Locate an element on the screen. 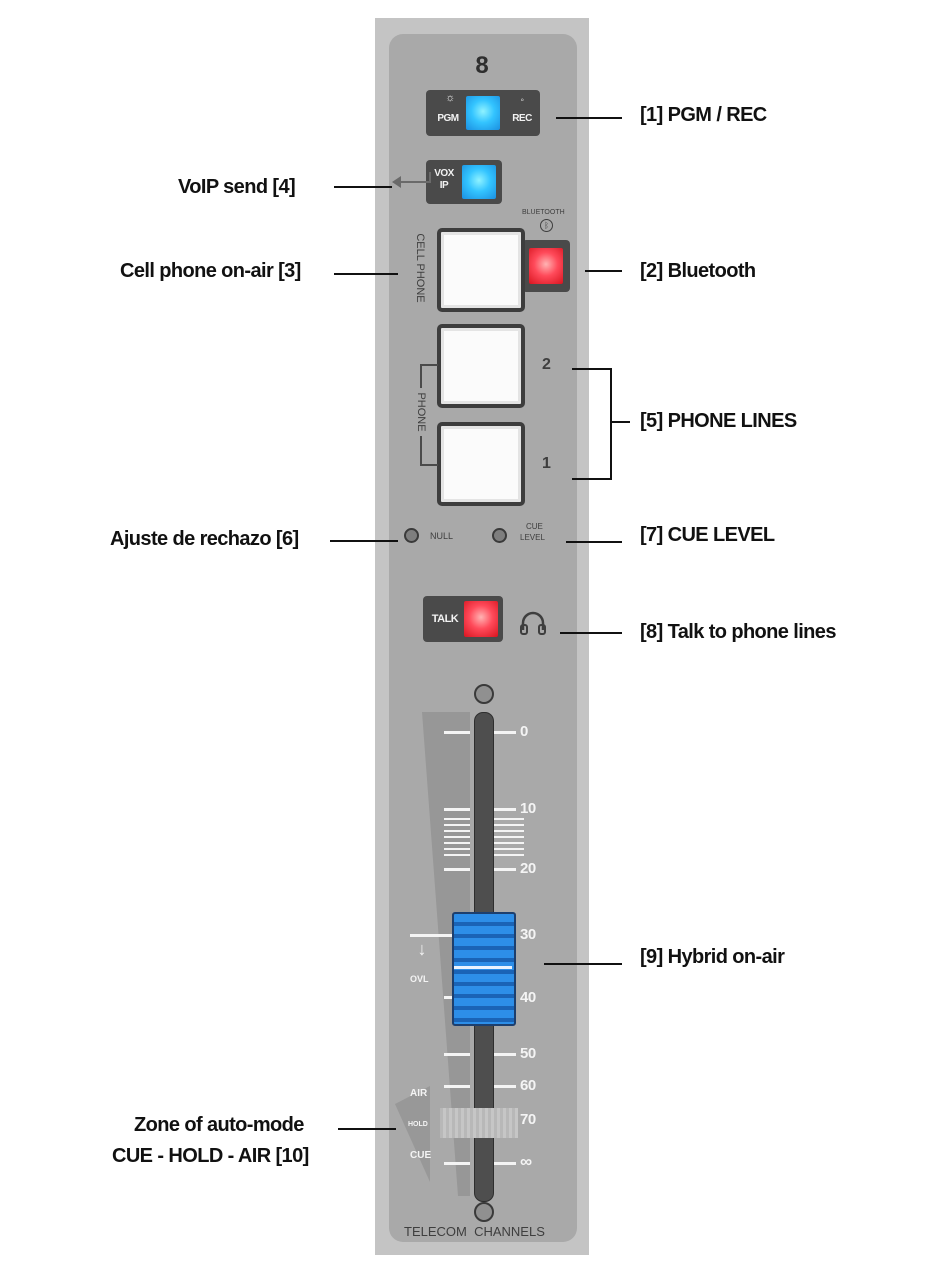  voip-leader is located at coordinates (363, 187).